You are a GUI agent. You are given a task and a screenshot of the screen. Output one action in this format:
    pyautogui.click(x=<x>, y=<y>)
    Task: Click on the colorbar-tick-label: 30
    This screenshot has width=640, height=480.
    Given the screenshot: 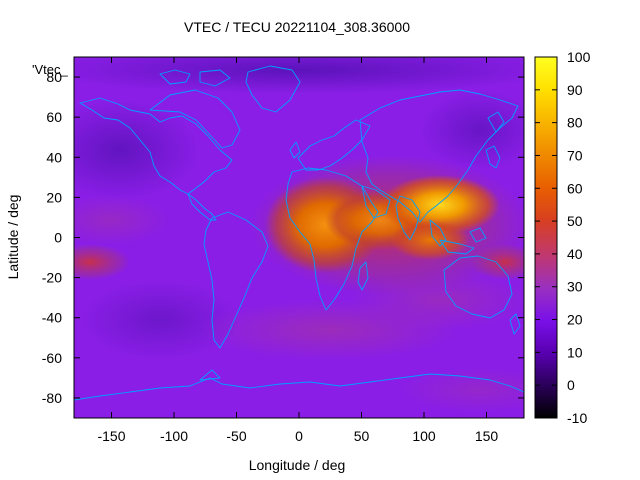 What is the action you would take?
    pyautogui.click(x=575, y=287)
    